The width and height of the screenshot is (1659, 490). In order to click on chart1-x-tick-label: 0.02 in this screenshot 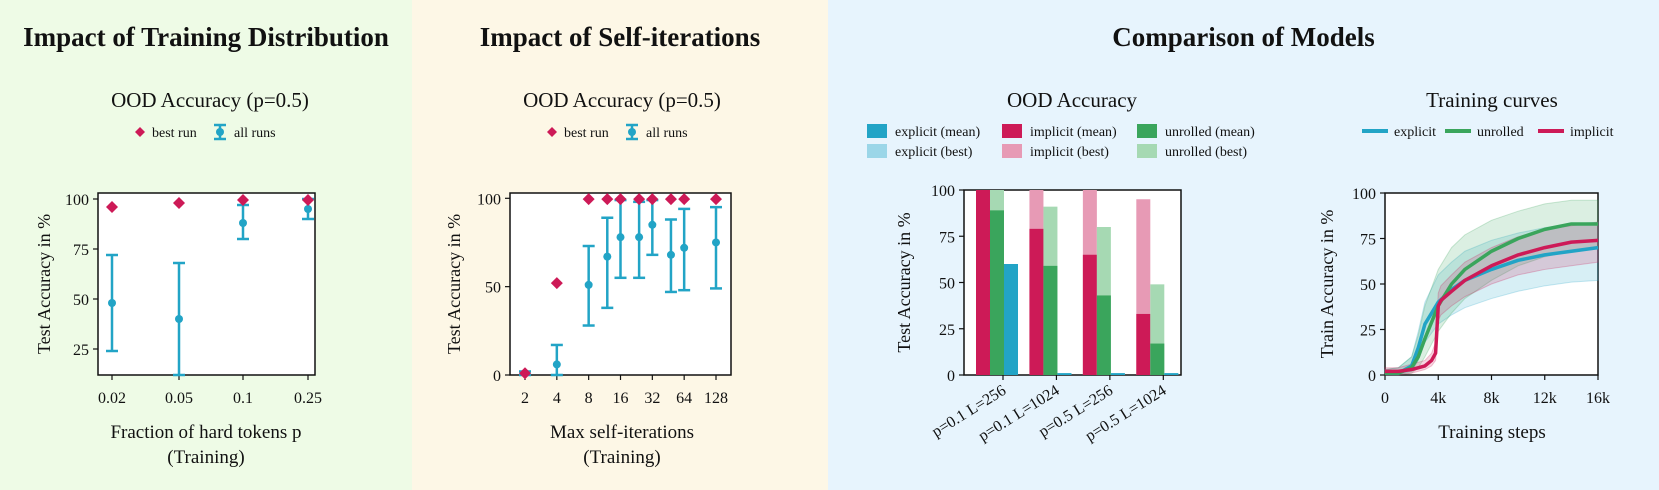, I will do `click(112, 398)`.